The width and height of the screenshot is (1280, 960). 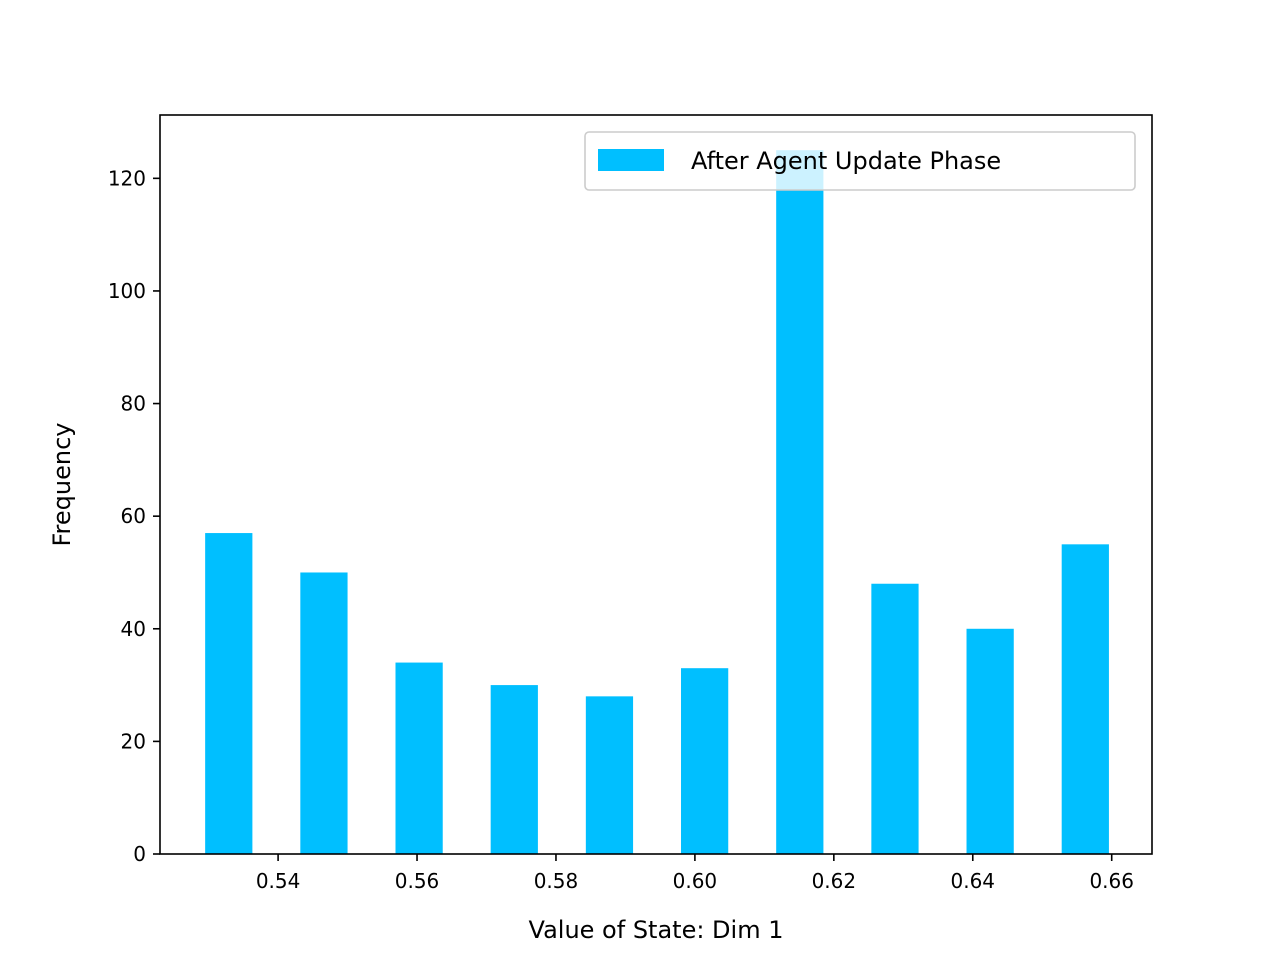 I want to click on x-tick-label: 0.64, so click(x=973, y=881).